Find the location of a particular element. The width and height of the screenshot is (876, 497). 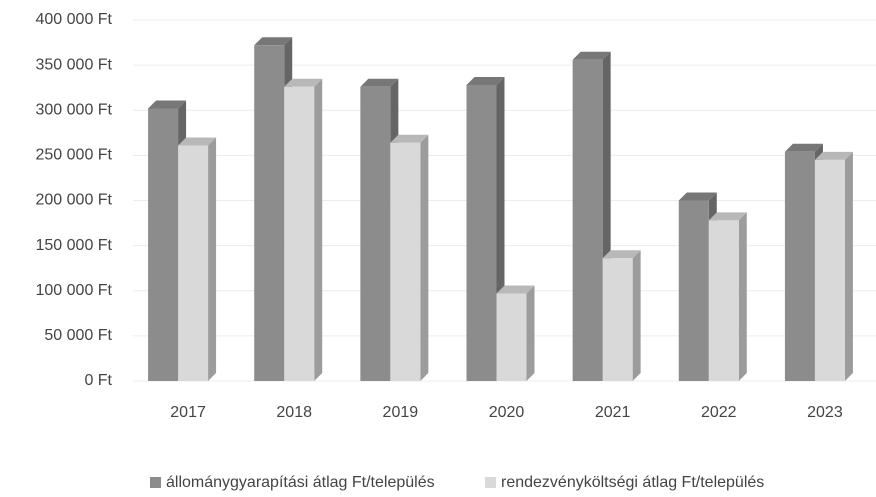

x-tick-label: 2023 is located at coordinates (825, 412).